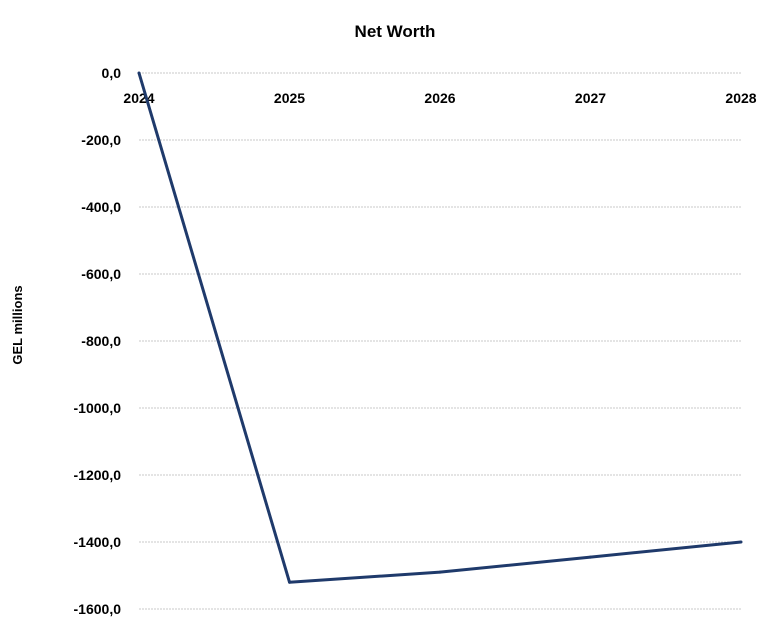  I want to click on y-tick-label: -600,0, so click(101, 274).